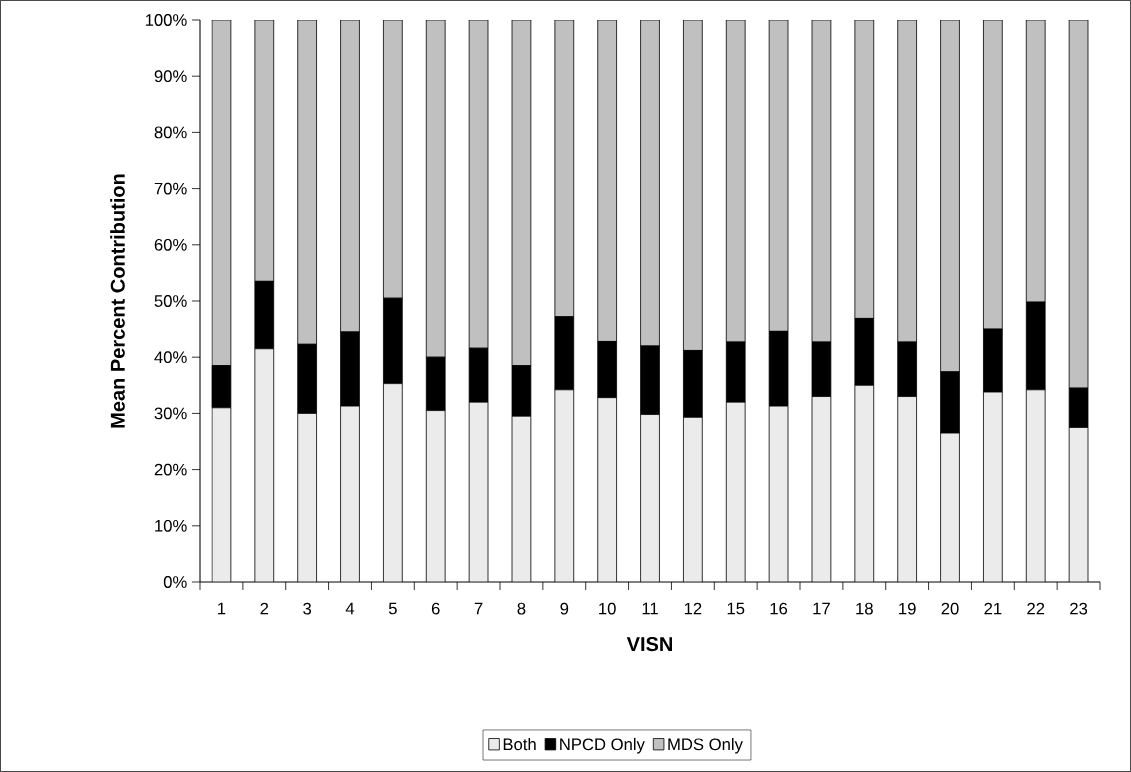 This screenshot has width=1131, height=772. Describe the element at coordinates (821, 608) in the screenshot. I see `x-tick-label: 17` at that location.